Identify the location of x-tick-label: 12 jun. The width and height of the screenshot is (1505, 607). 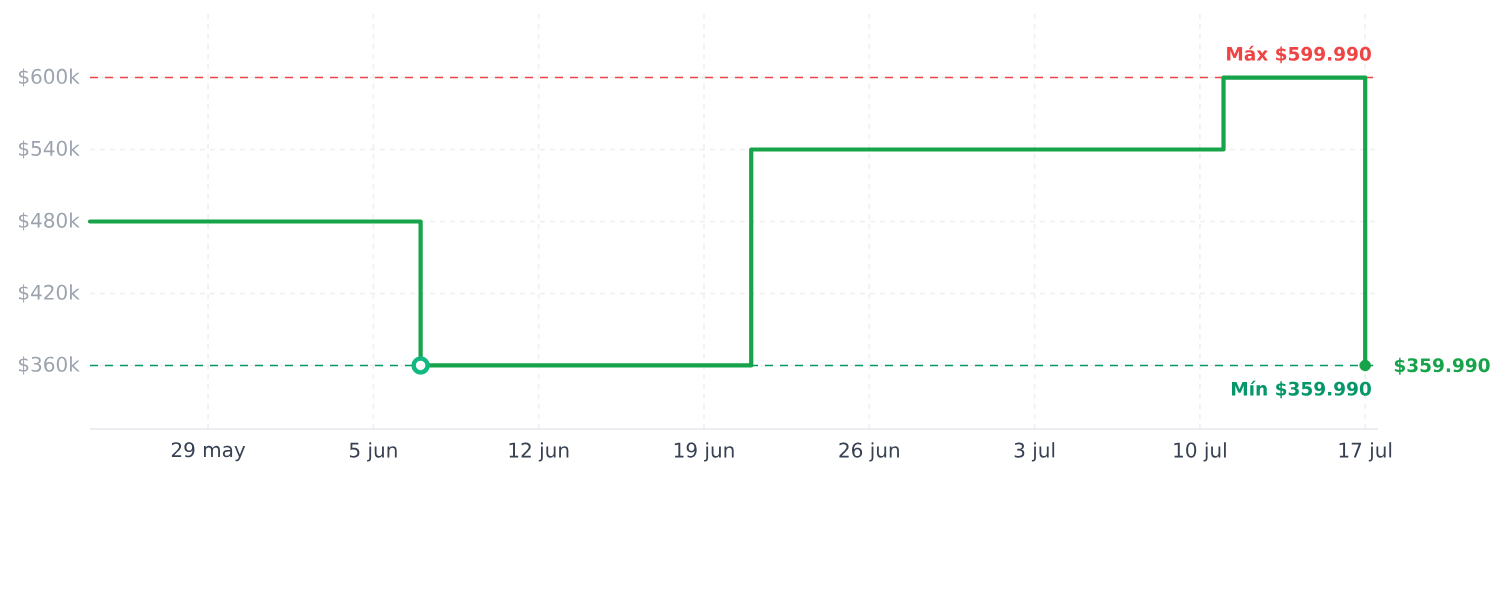
(539, 452).